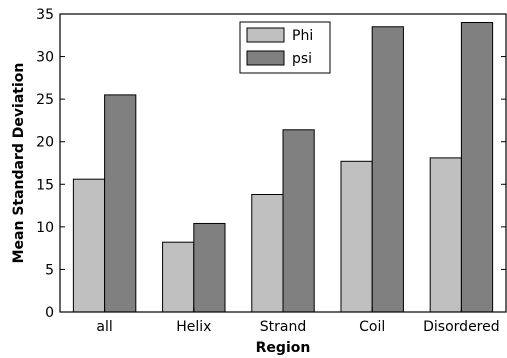  I want to click on y-tick-label: 35, so click(45, 15).